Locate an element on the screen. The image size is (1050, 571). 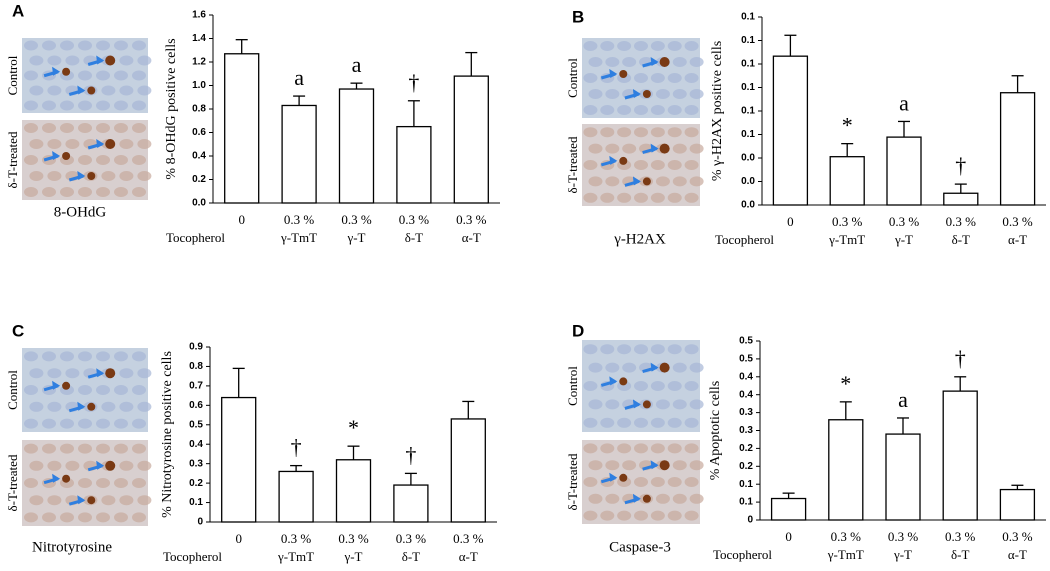
panel-letter: D is located at coordinates (578, 330).